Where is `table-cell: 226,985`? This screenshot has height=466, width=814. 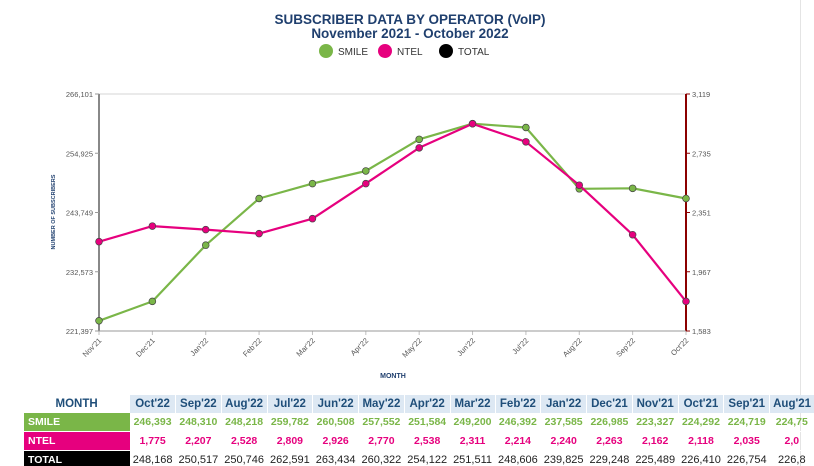
table-cell: 226,985 is located at coordinates (609, 422).